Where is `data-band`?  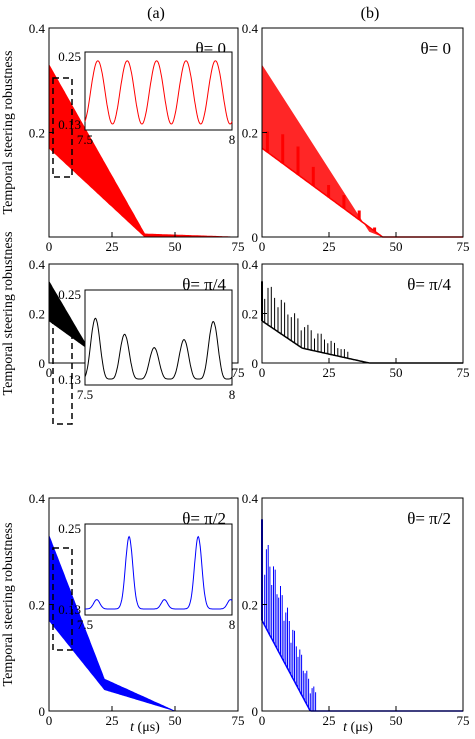 data-band is located at coordinates (322, 150).